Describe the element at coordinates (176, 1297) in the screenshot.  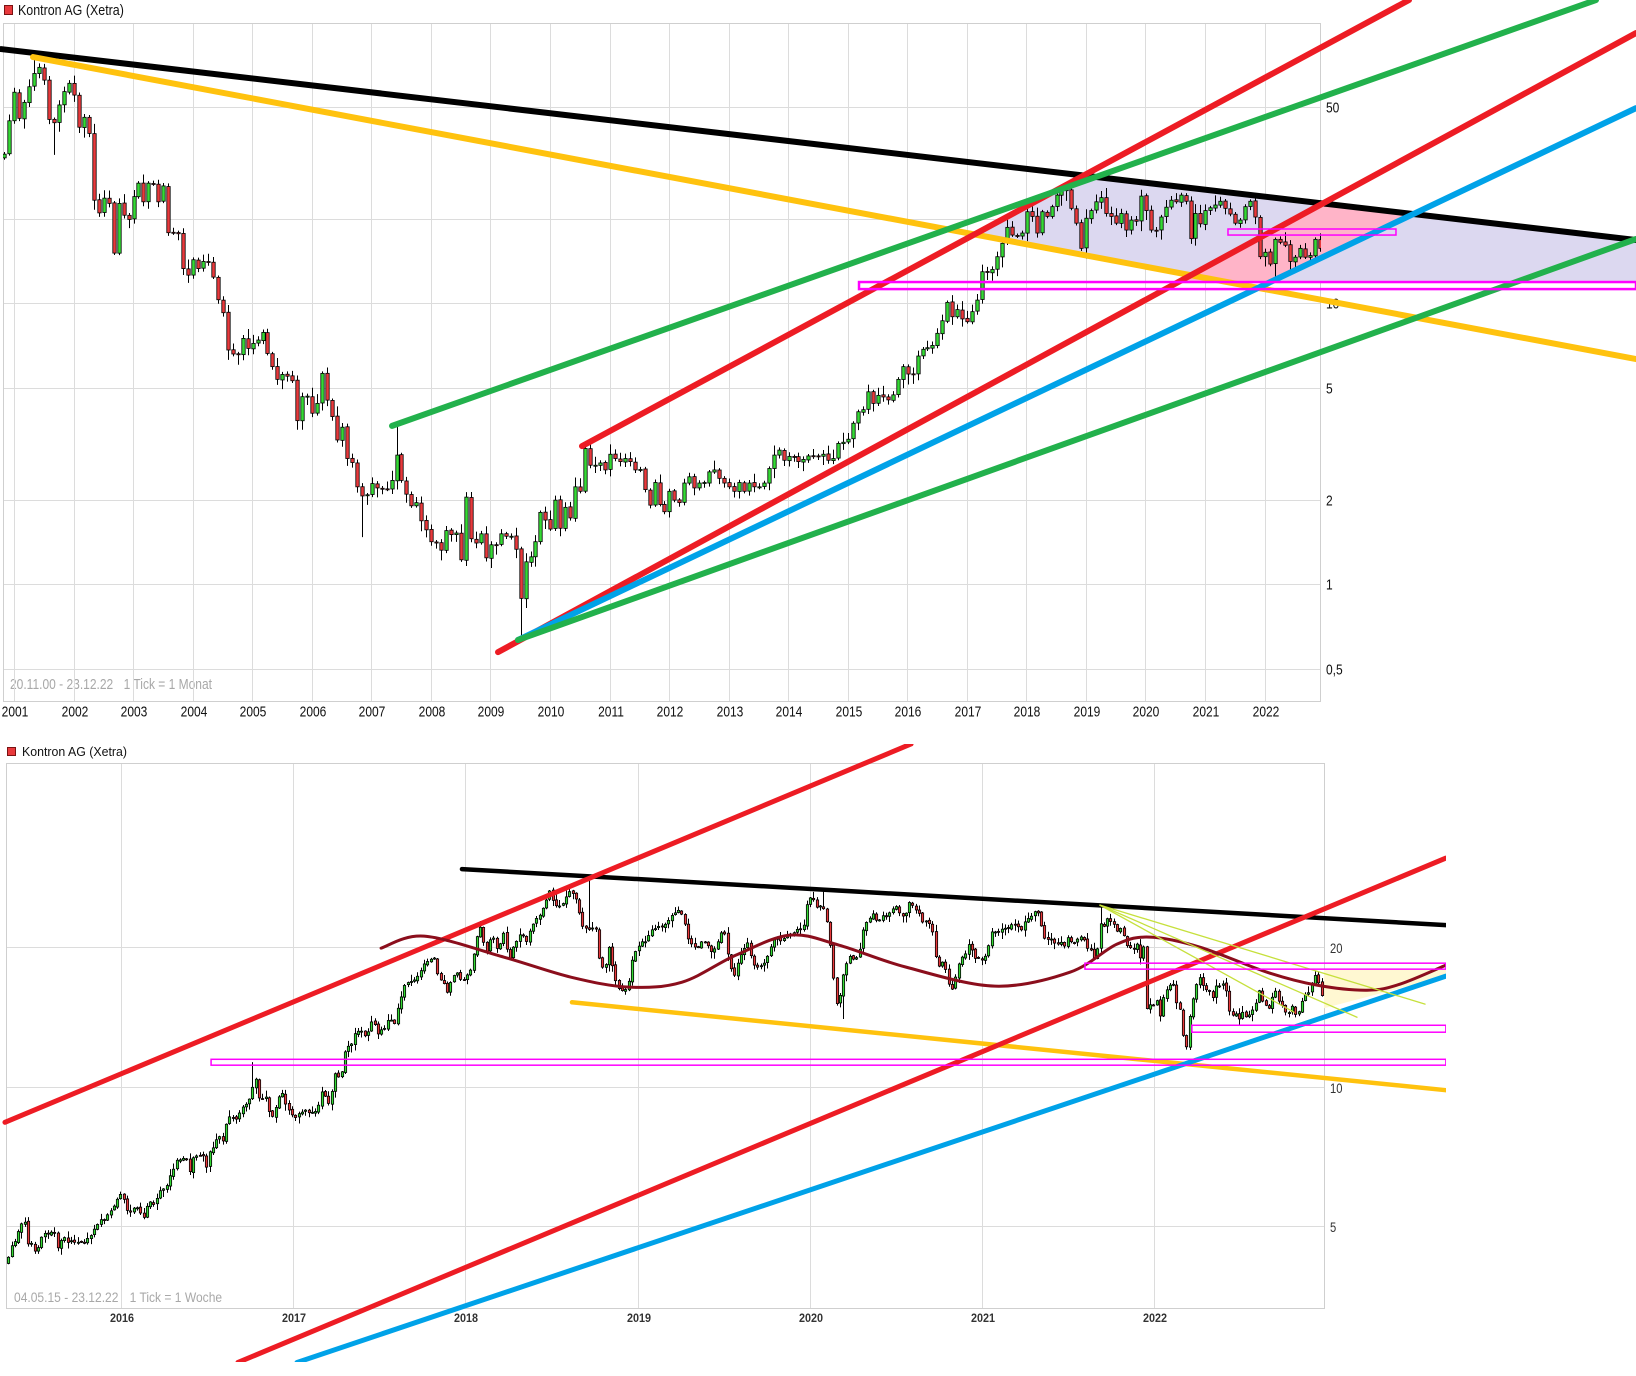
I see `chart-2-tick-info: 1 Tick = 1 Woche` at that location.